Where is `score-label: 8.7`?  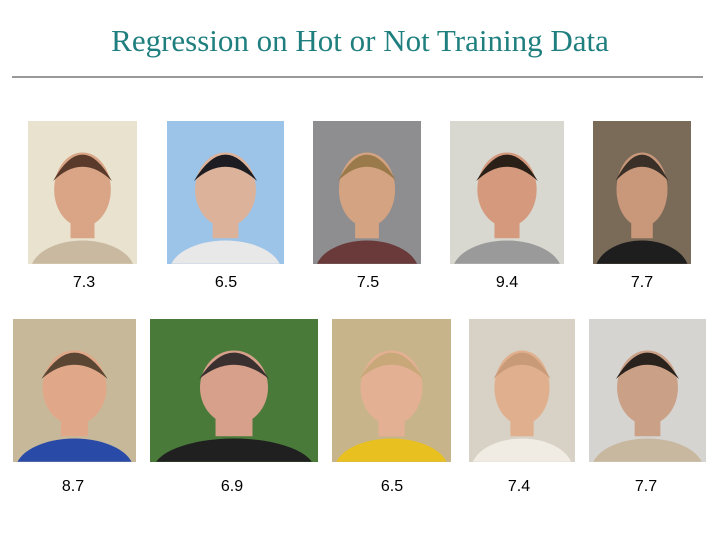
score-label: 8.7 is located at coordinates (73, 486).